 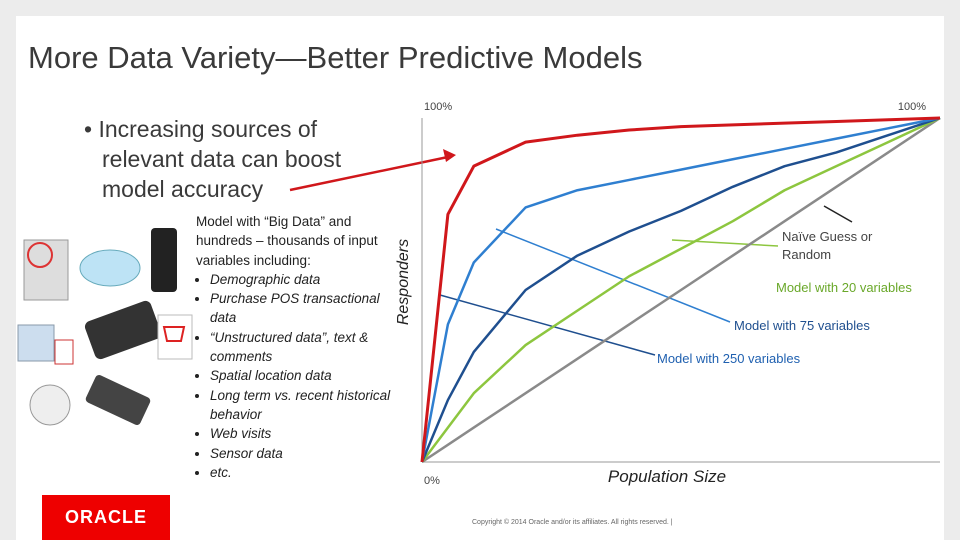 I want to click on cart-shape, so click(x=174, y=334).